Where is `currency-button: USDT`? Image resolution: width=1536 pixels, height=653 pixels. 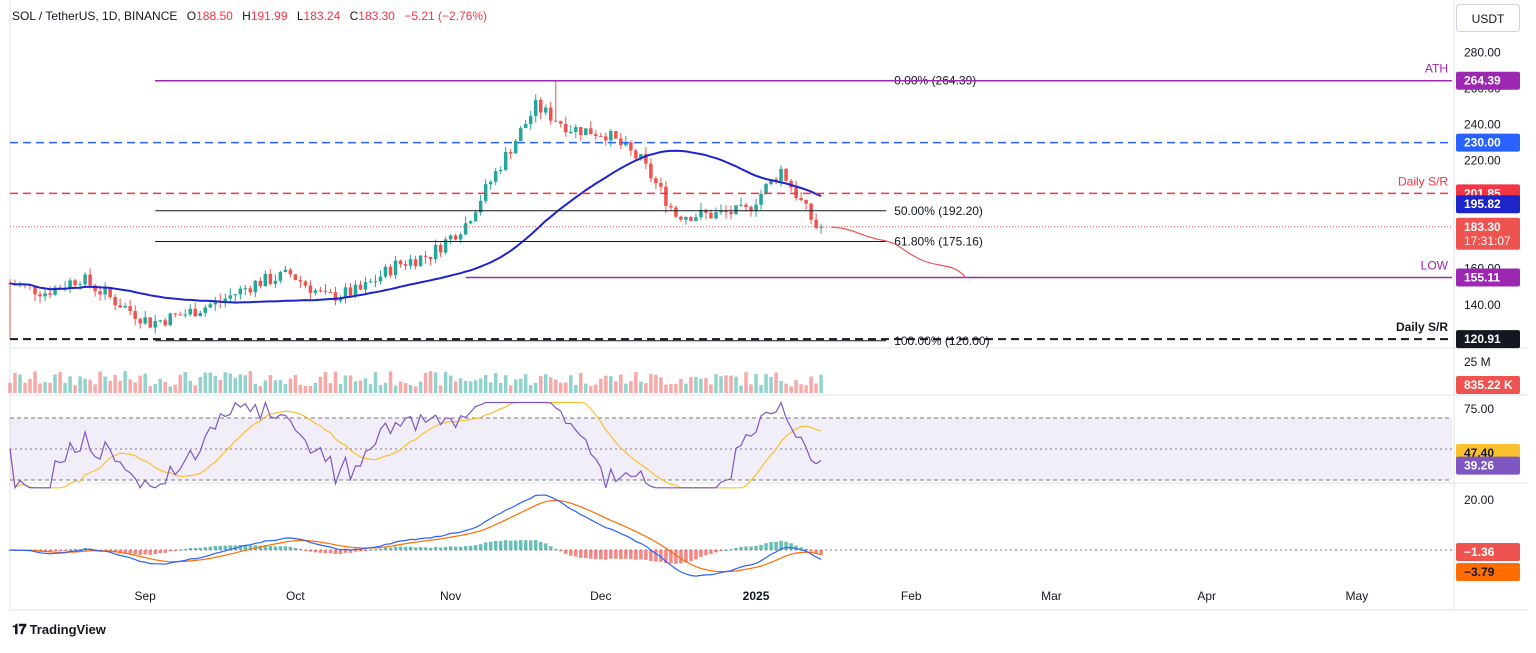
currency-button: USDT is located at coordinates (1488, 18).